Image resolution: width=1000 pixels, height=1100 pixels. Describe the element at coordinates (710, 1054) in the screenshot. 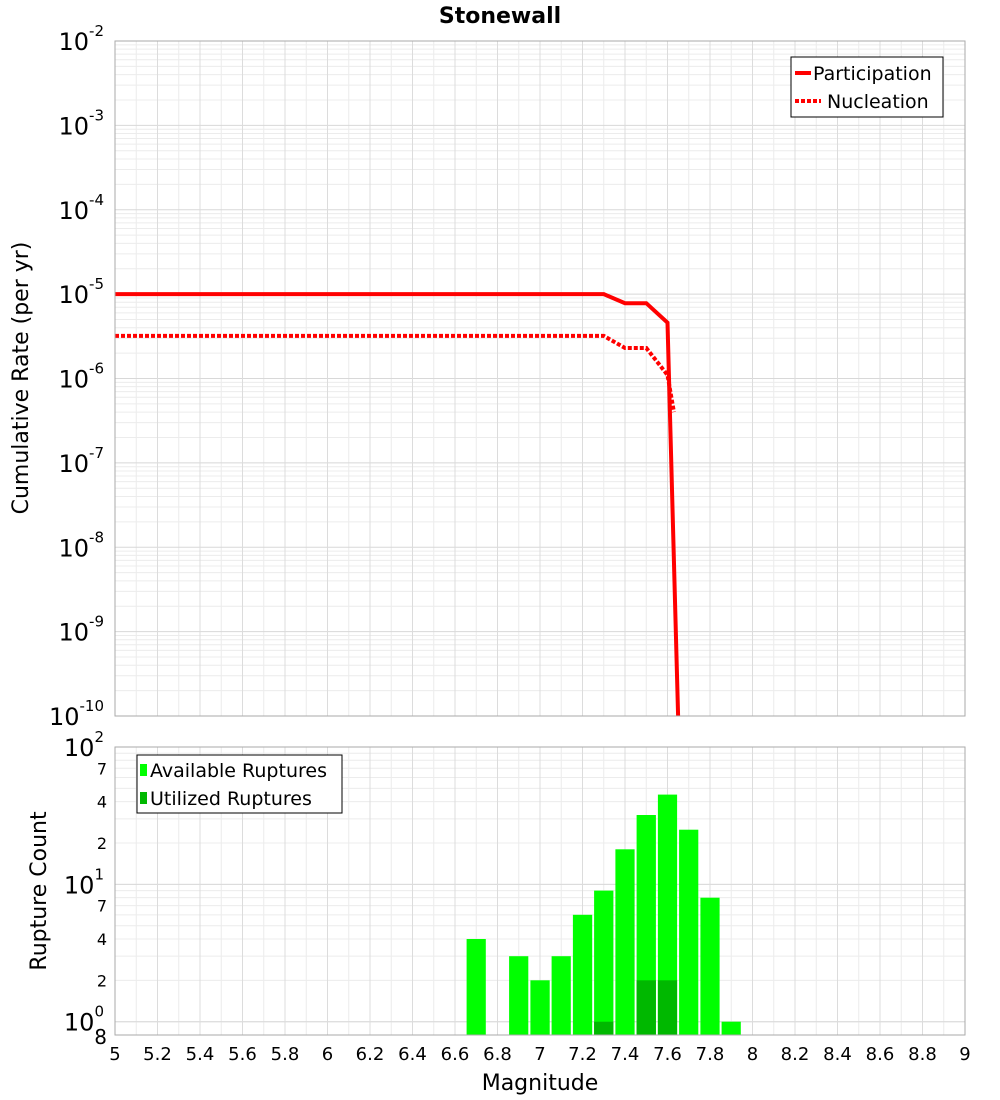

I see `magnitude-x-tick-label: 7.8` at that location.